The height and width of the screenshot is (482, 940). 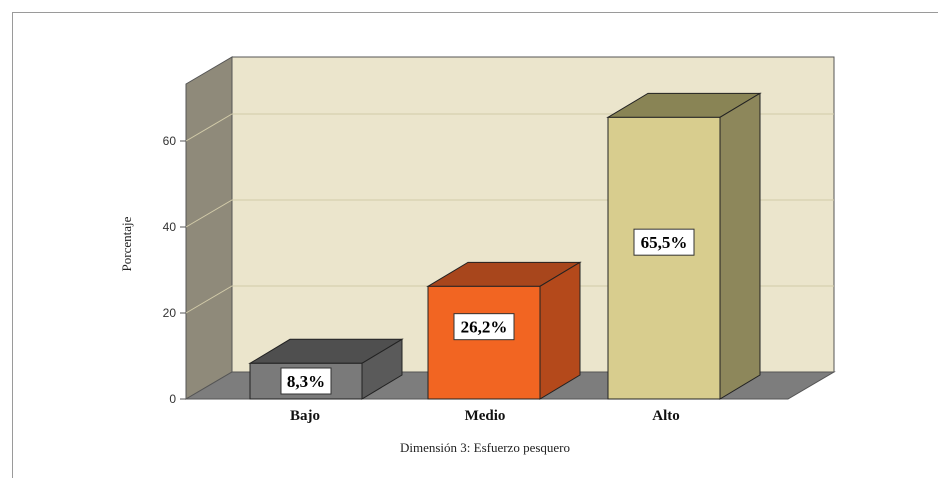 What do you see at coordinates (126, 243) in the screenshot?
I see `y-axis-title: Porcentaje` at bounding box center [126, 243].